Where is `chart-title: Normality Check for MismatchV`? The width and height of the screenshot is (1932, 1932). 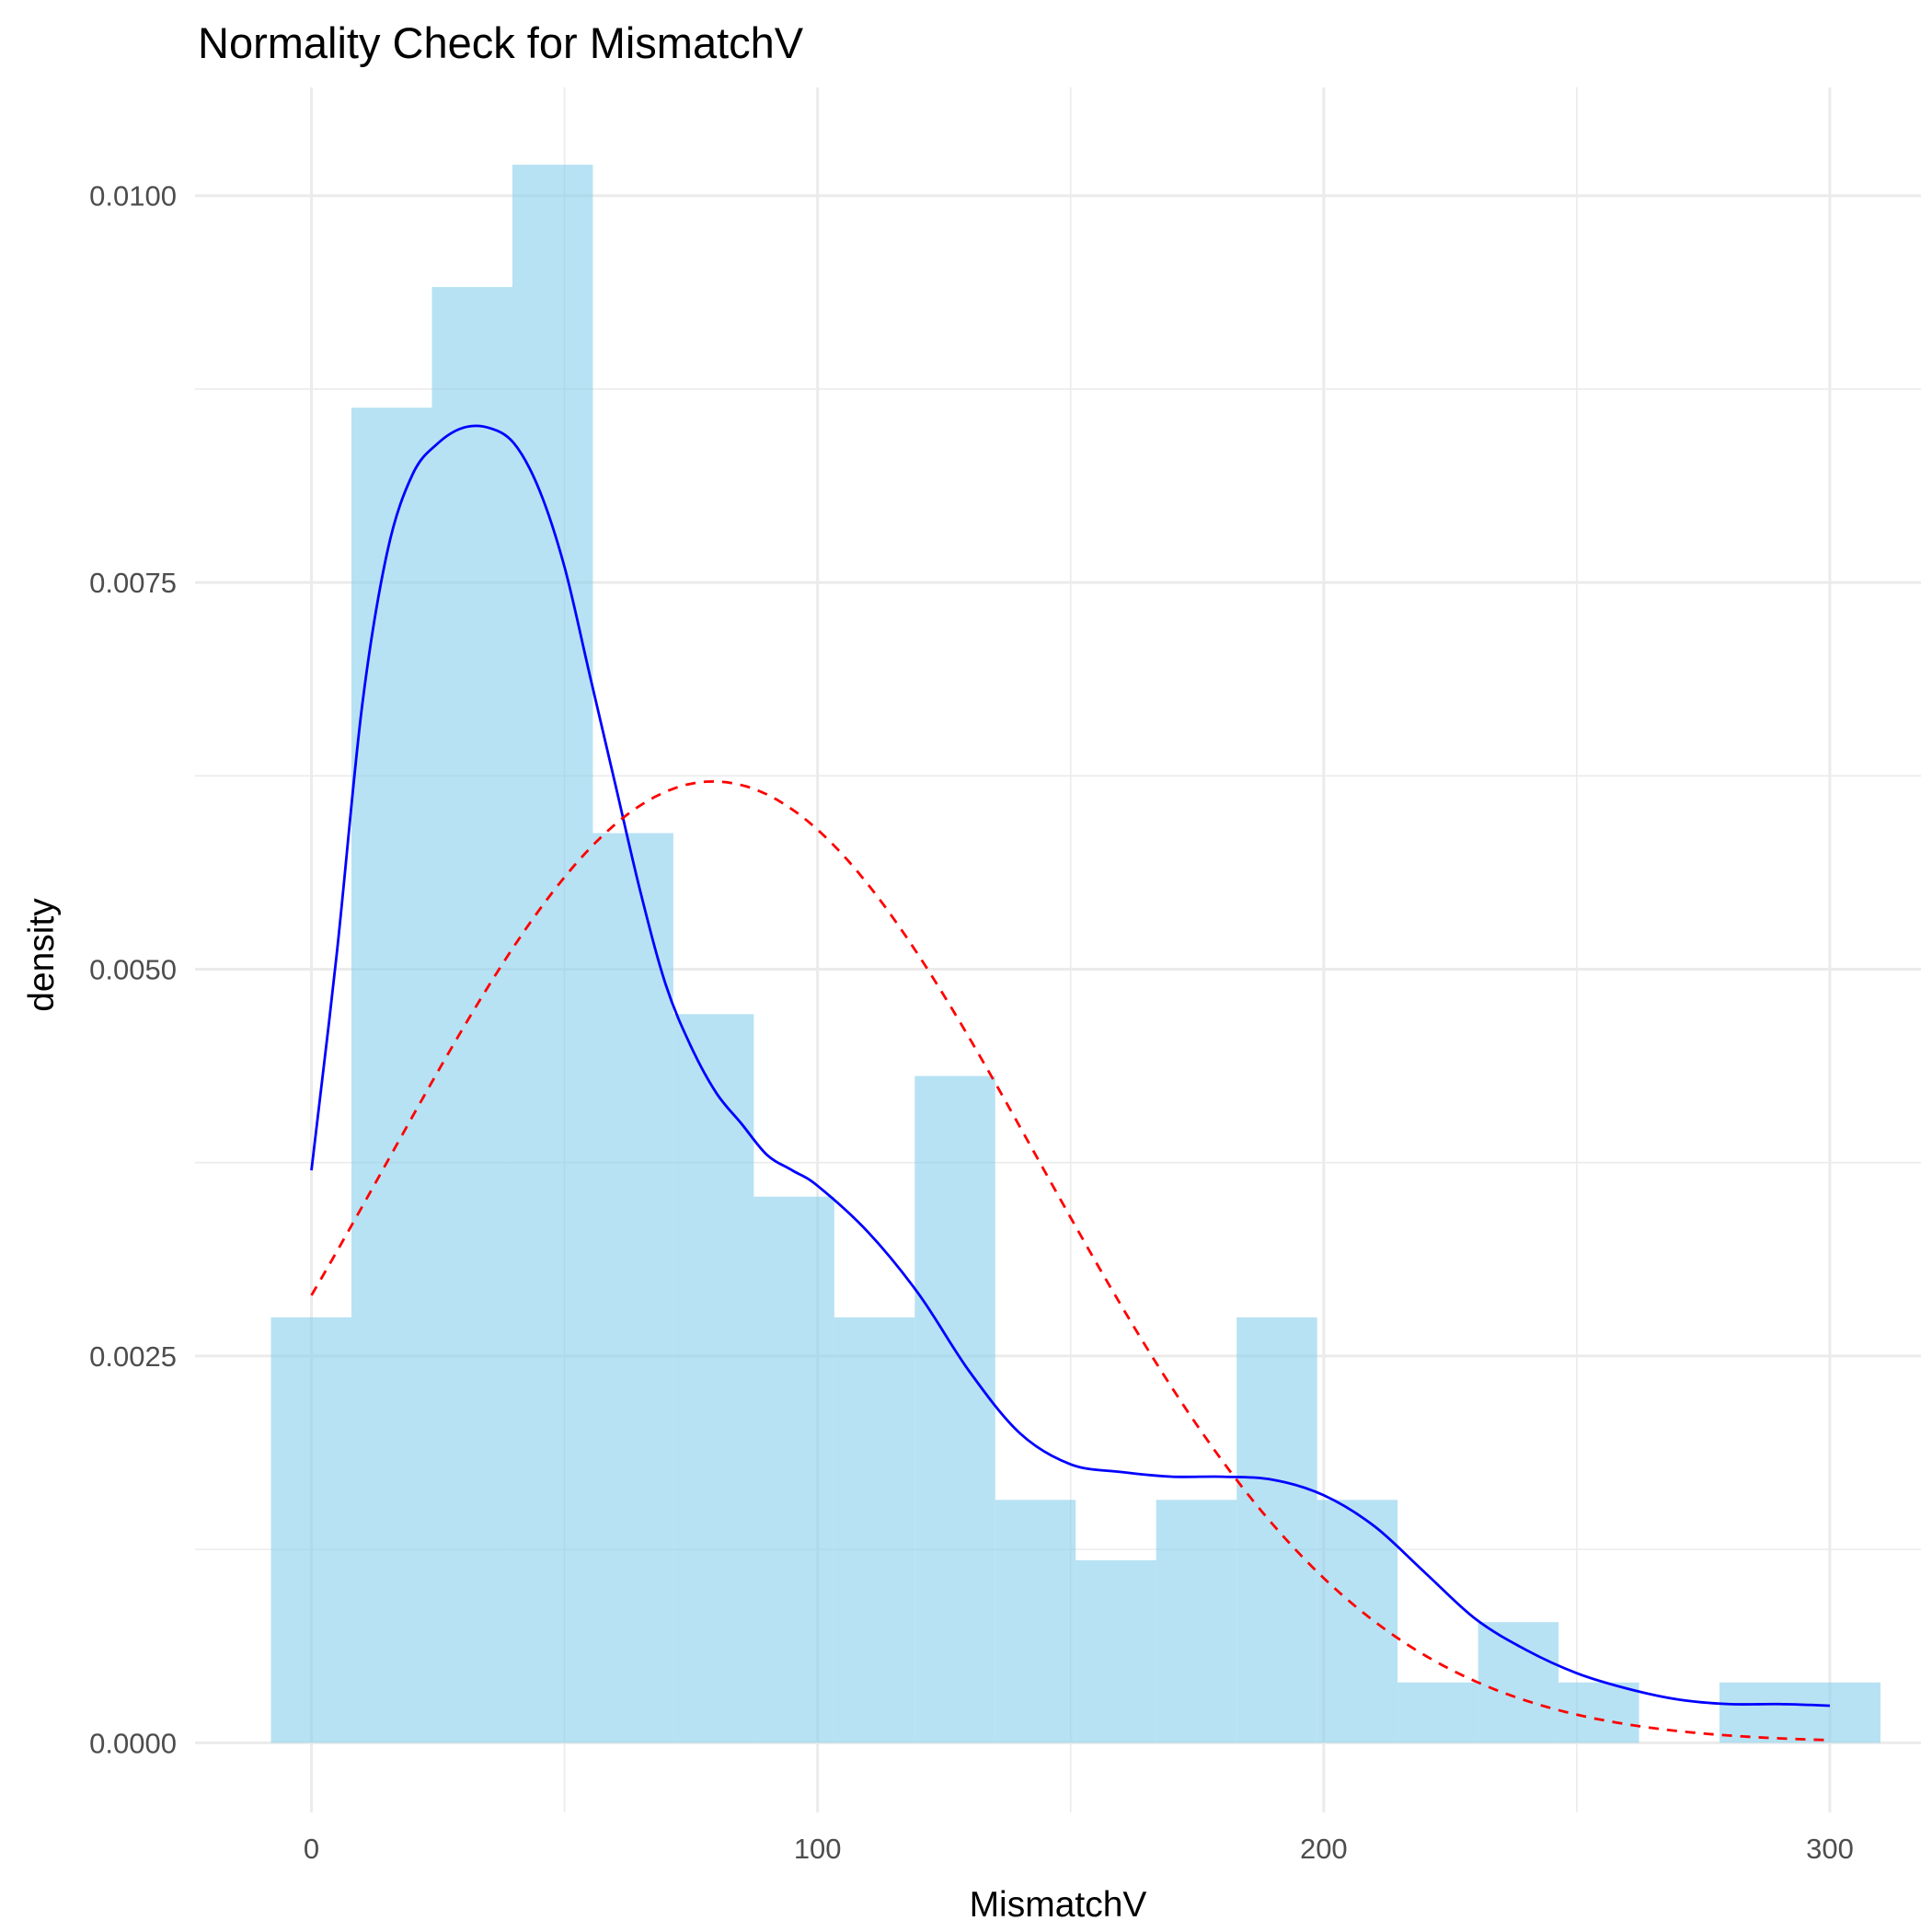 chart-title: Normality Check for MismatchV is located at coordinates (501, 42).